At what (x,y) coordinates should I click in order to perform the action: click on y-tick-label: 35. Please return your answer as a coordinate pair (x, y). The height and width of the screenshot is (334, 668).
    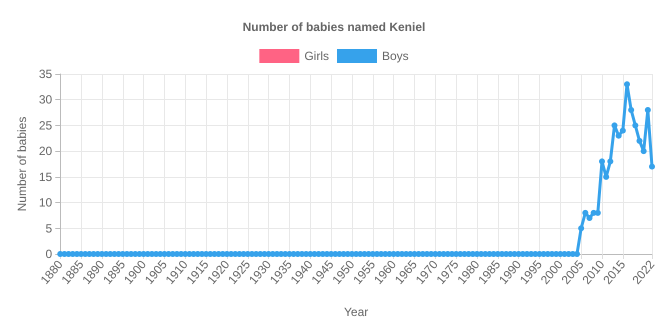
    Looking at the image, I should click on (45, 74).